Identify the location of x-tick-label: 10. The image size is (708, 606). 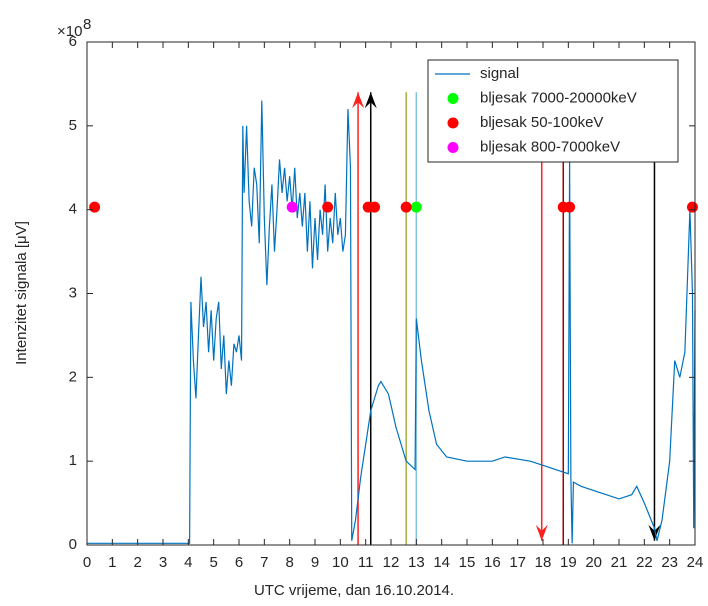
(340, 562).